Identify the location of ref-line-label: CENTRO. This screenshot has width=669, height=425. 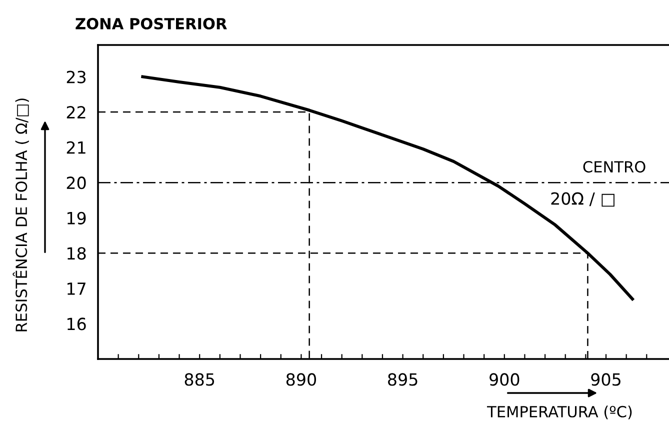
(614, 167).